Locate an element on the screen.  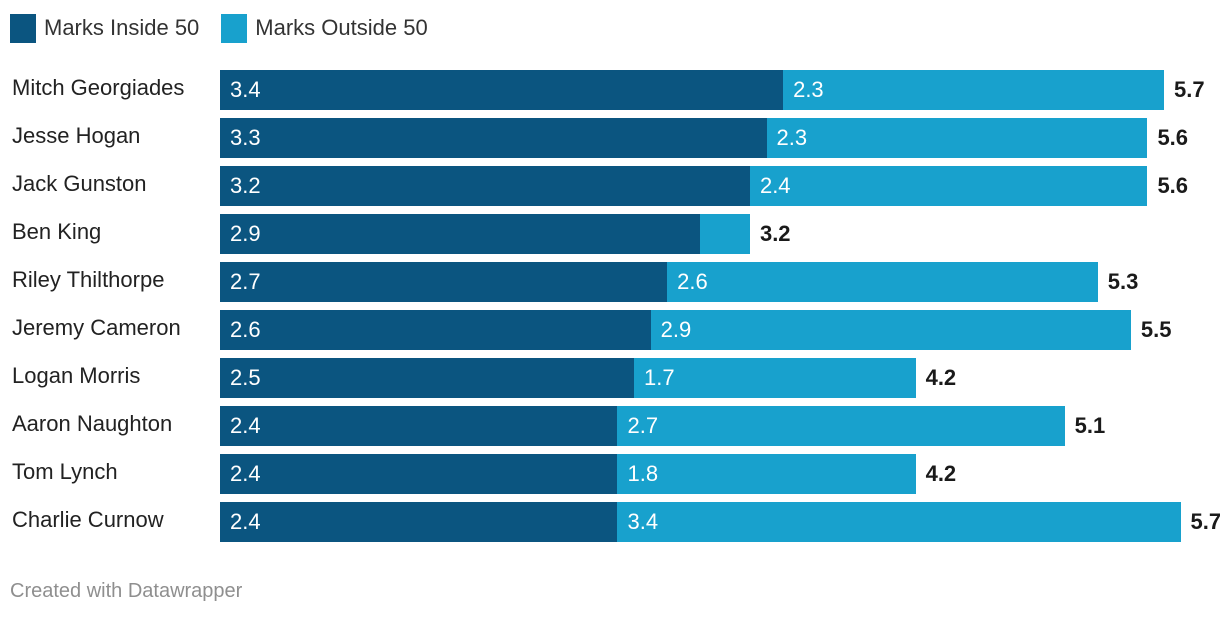
category-label: Ben King is located at coordinates (57, 231).